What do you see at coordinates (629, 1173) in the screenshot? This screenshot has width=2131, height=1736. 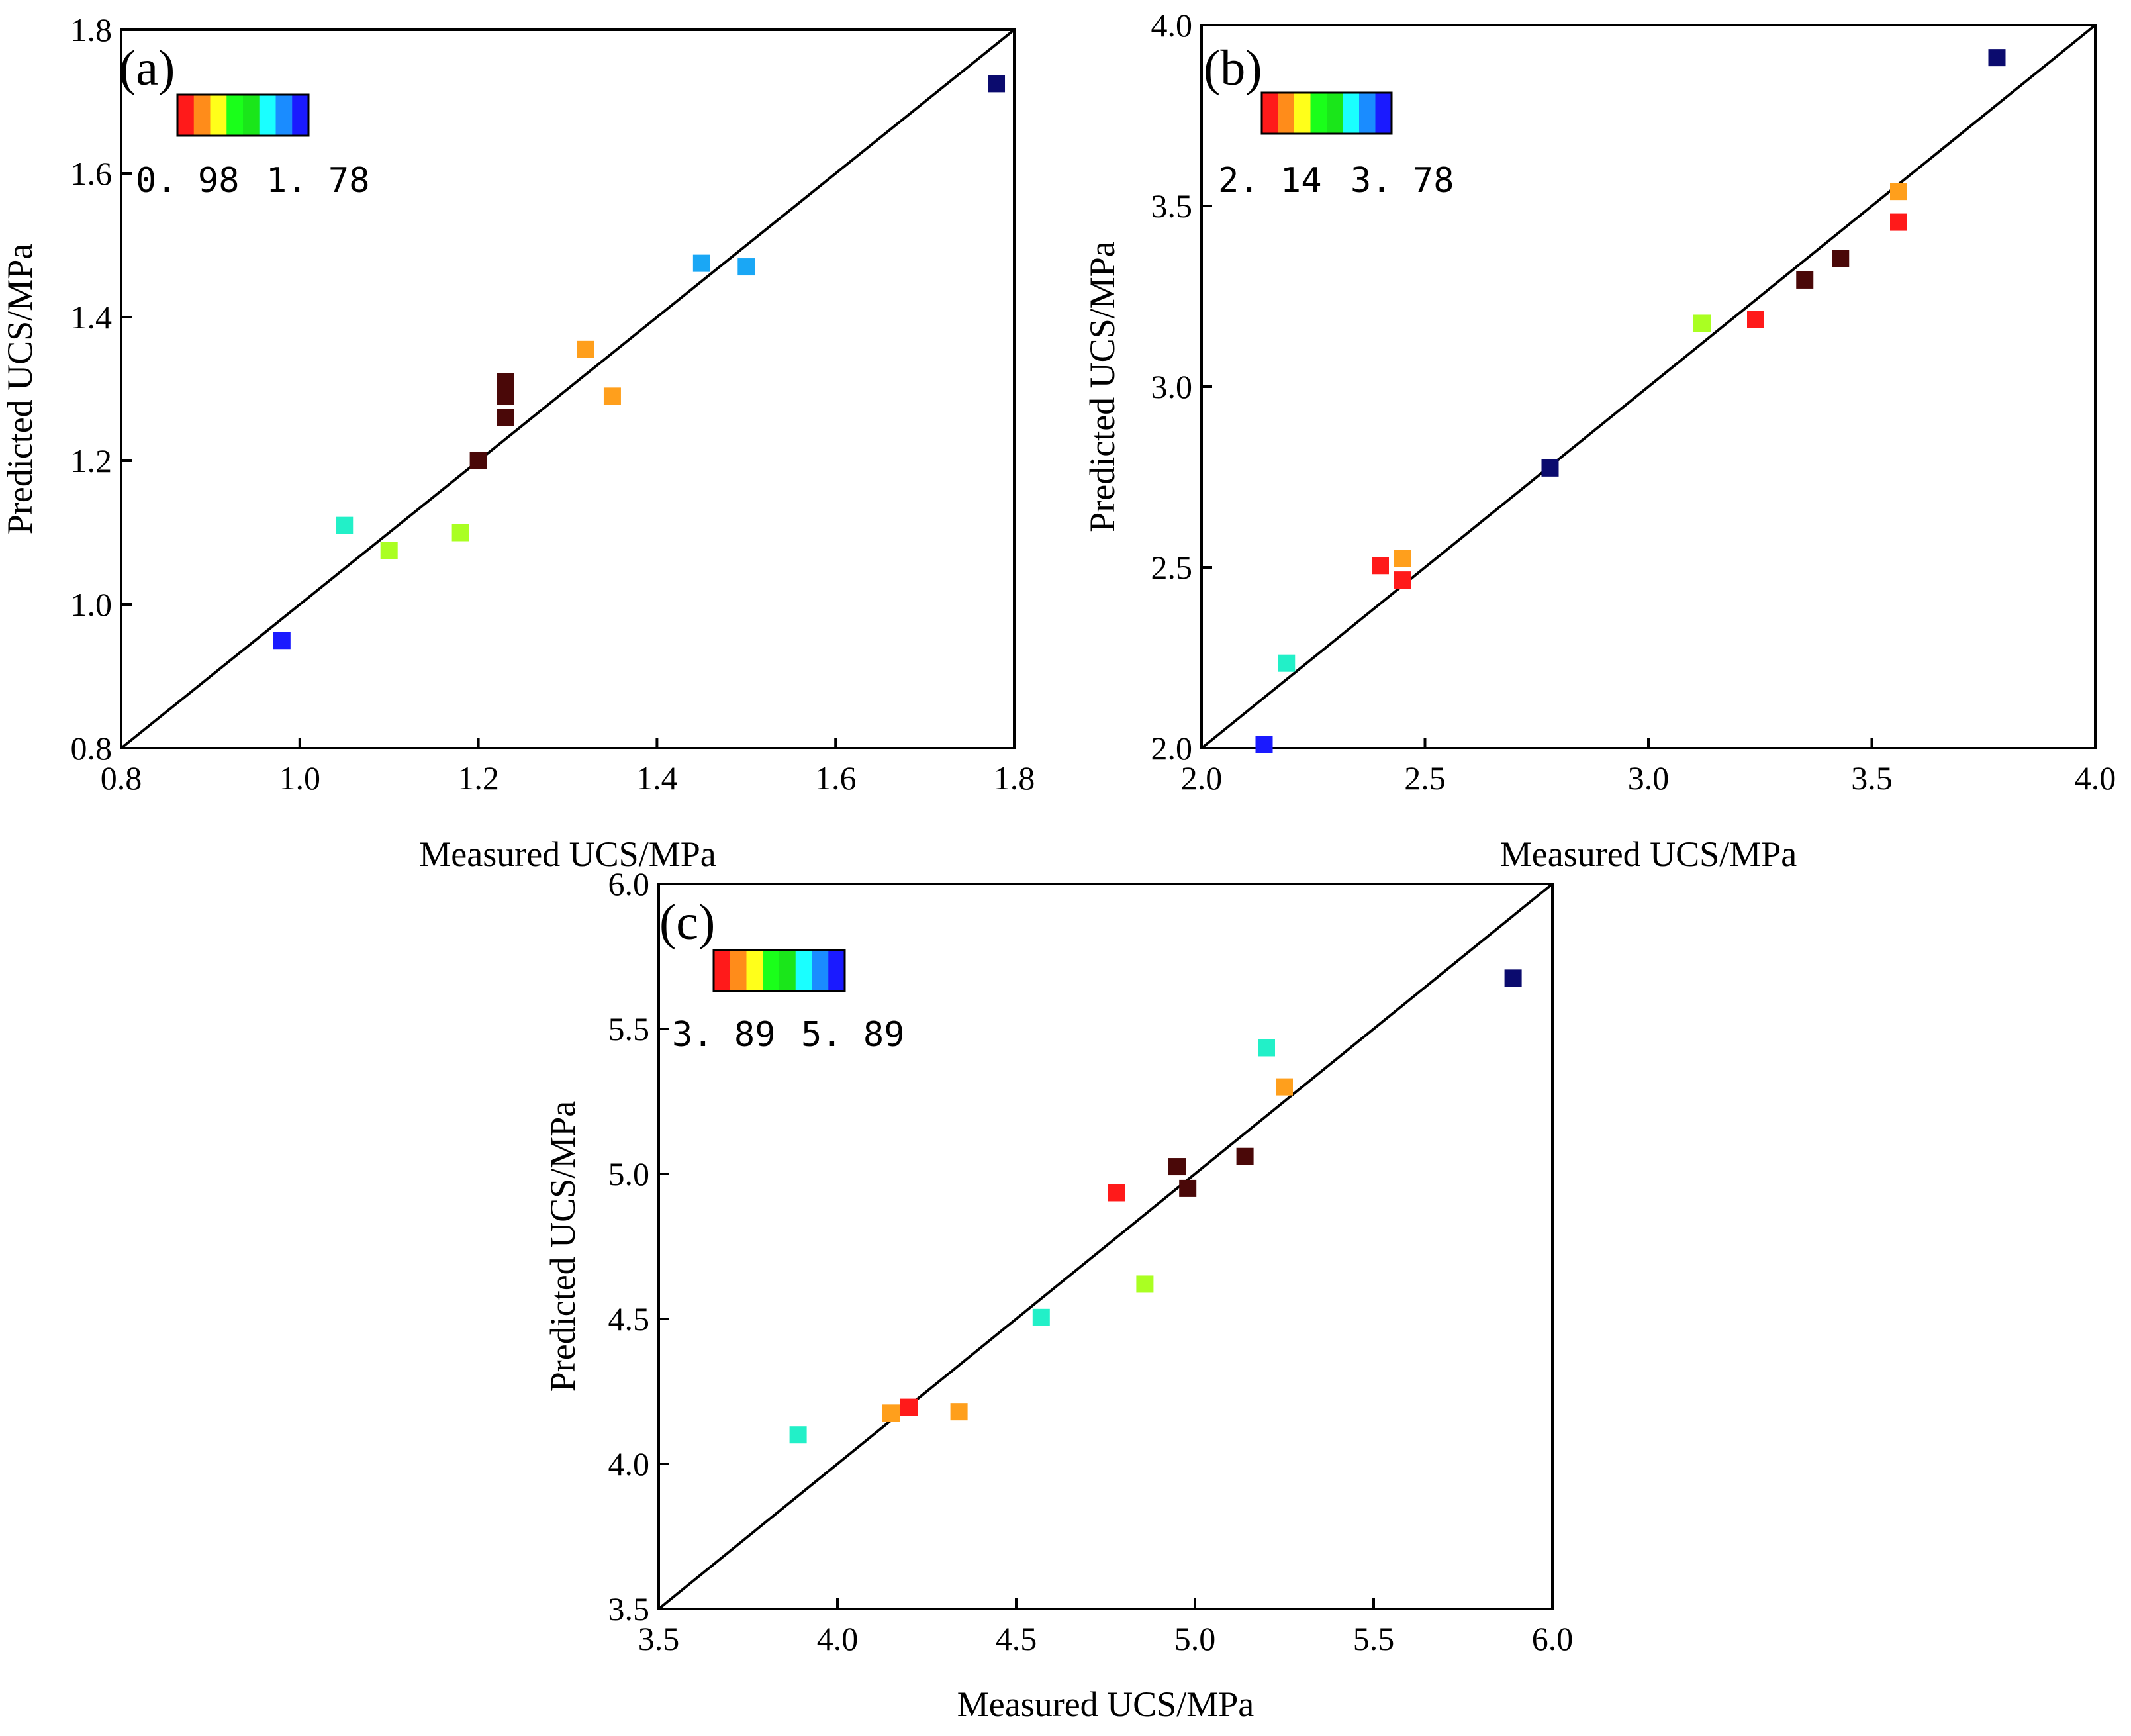 I see `y-tick-label: 5.0` at bounding box center [629, 1173].